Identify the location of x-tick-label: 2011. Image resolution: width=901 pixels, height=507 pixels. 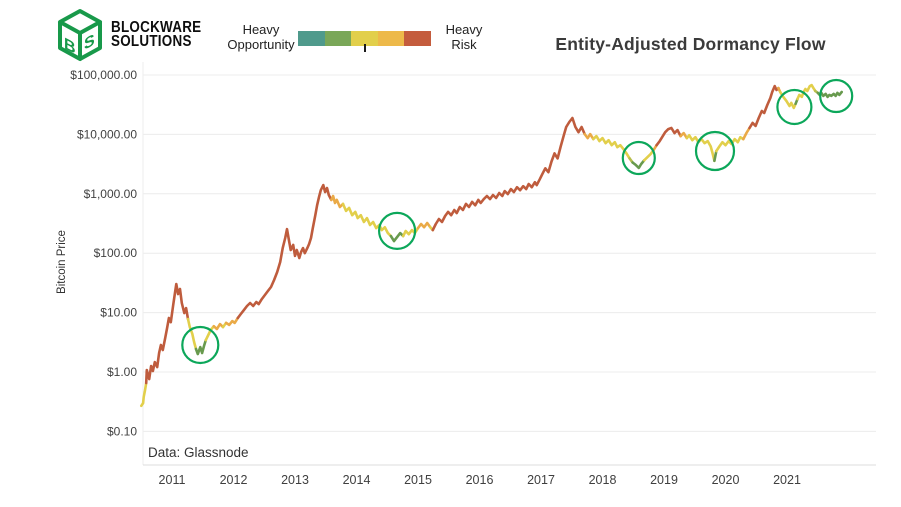
(172, 480).